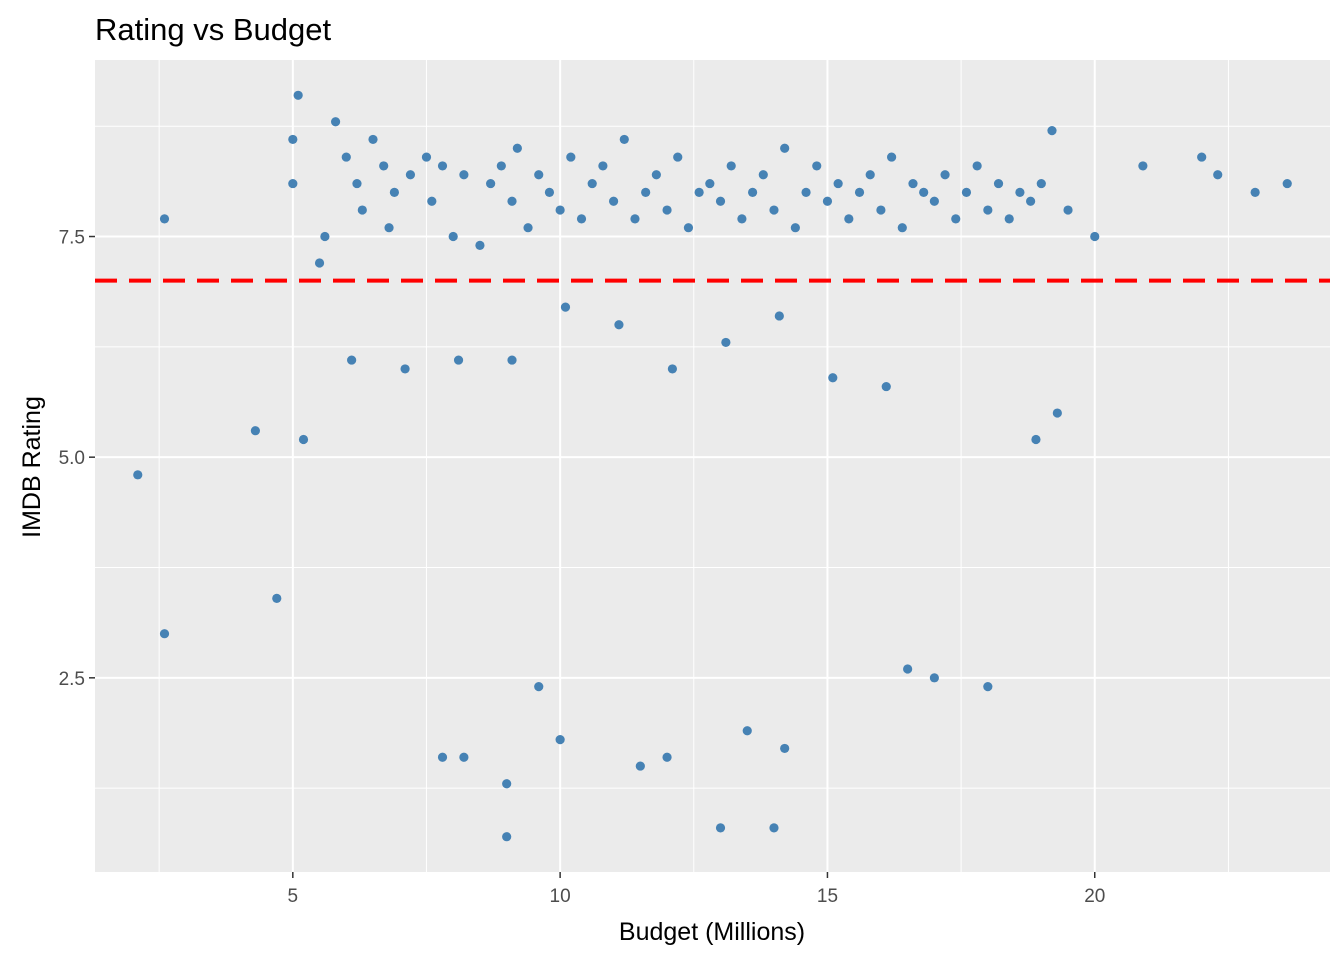 This screenshot has width=1344, height=960. Describe the element at coordinates (560, 896) in the screenshot. I see `x-tick-label: 10` at that location.